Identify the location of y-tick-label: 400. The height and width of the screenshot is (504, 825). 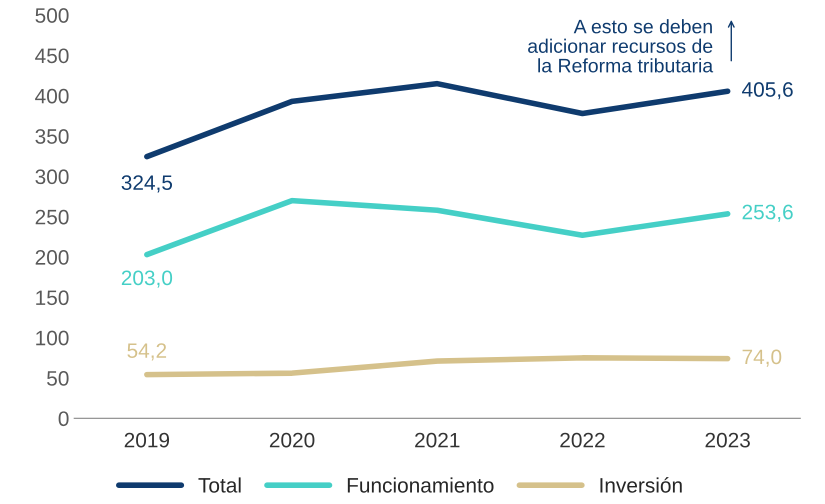
(52, 96).